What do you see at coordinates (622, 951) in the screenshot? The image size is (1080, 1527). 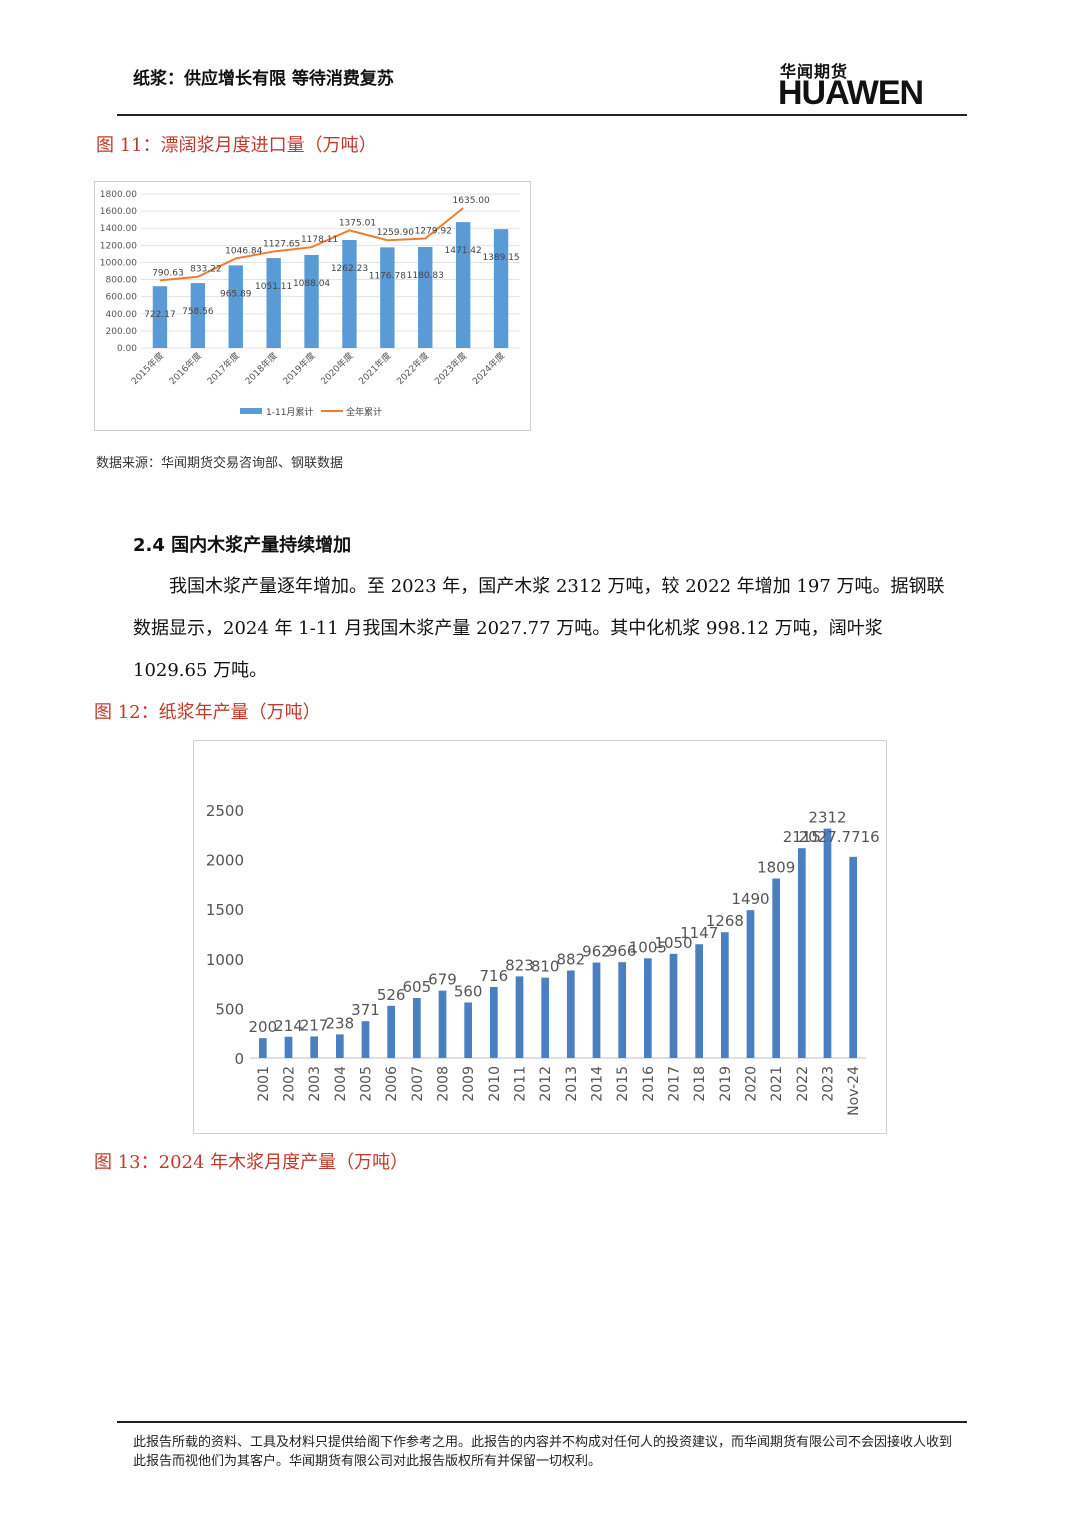 I see `bar-value-label: 966` at bounding box center [622, 951].